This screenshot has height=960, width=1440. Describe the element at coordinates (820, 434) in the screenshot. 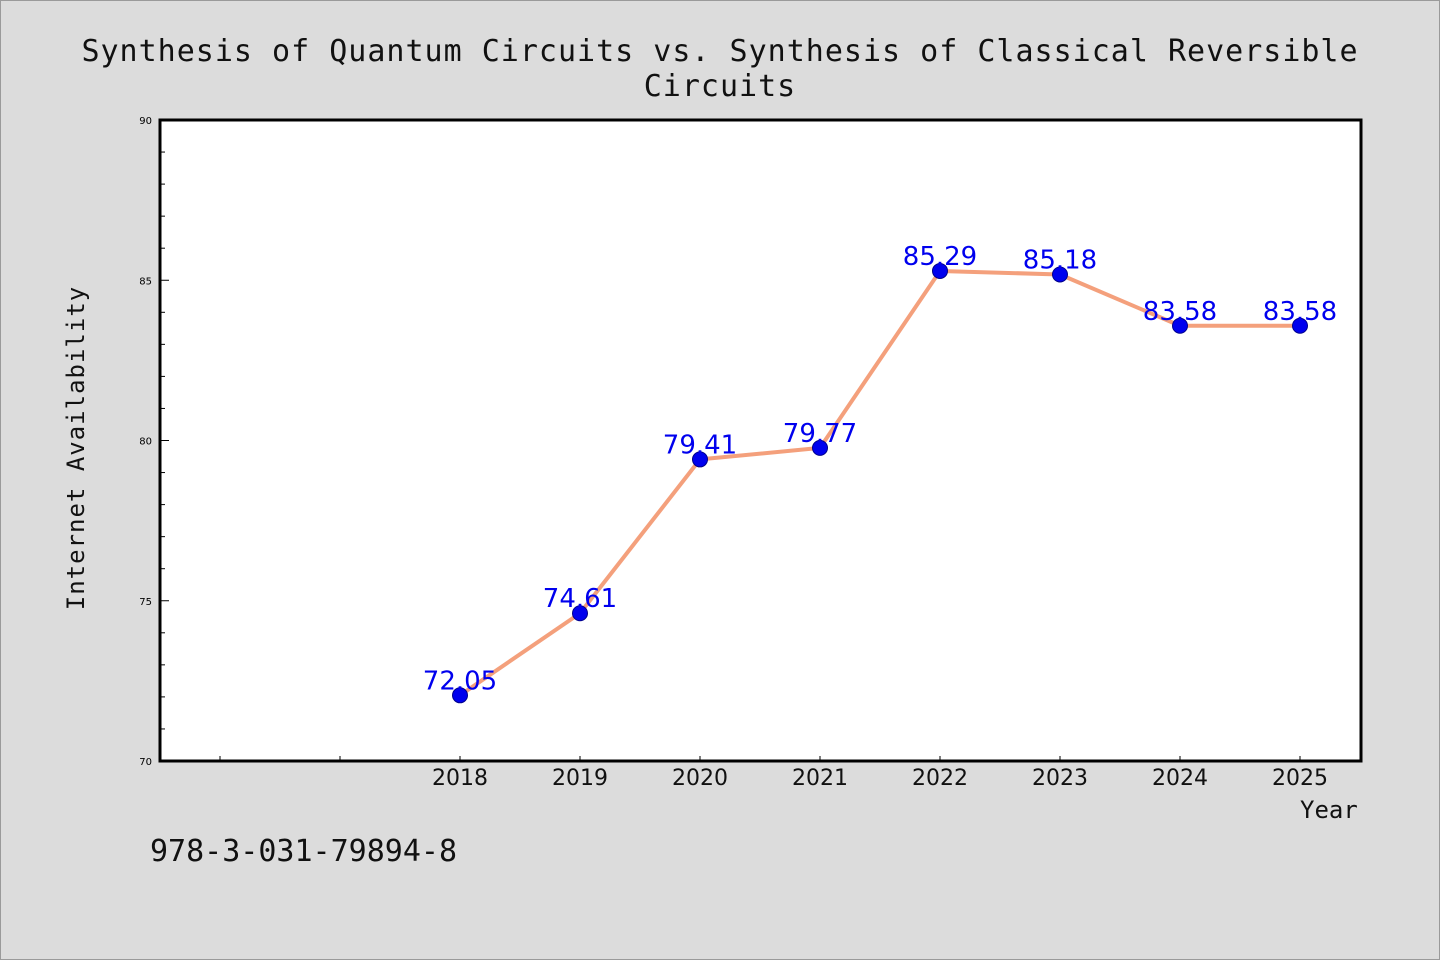

I see `data-label: 79.77` at that location.